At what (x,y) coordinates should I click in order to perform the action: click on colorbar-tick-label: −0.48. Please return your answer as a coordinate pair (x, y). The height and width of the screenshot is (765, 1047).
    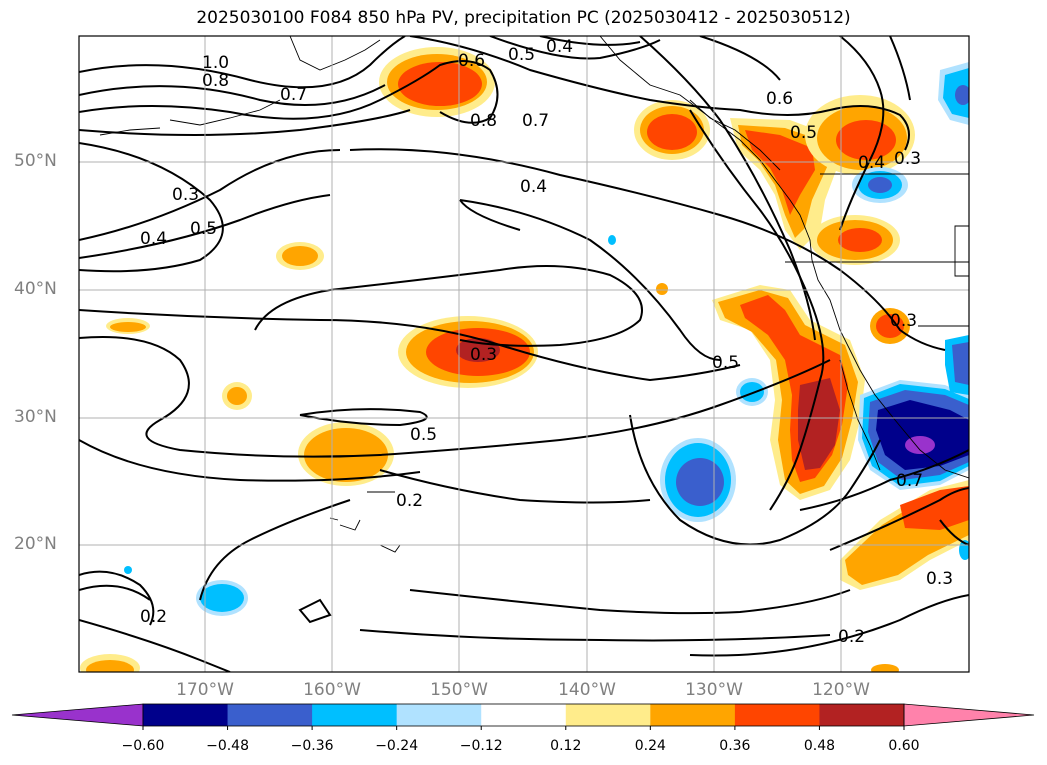
    Looking at the image, I should click on (227, 746).